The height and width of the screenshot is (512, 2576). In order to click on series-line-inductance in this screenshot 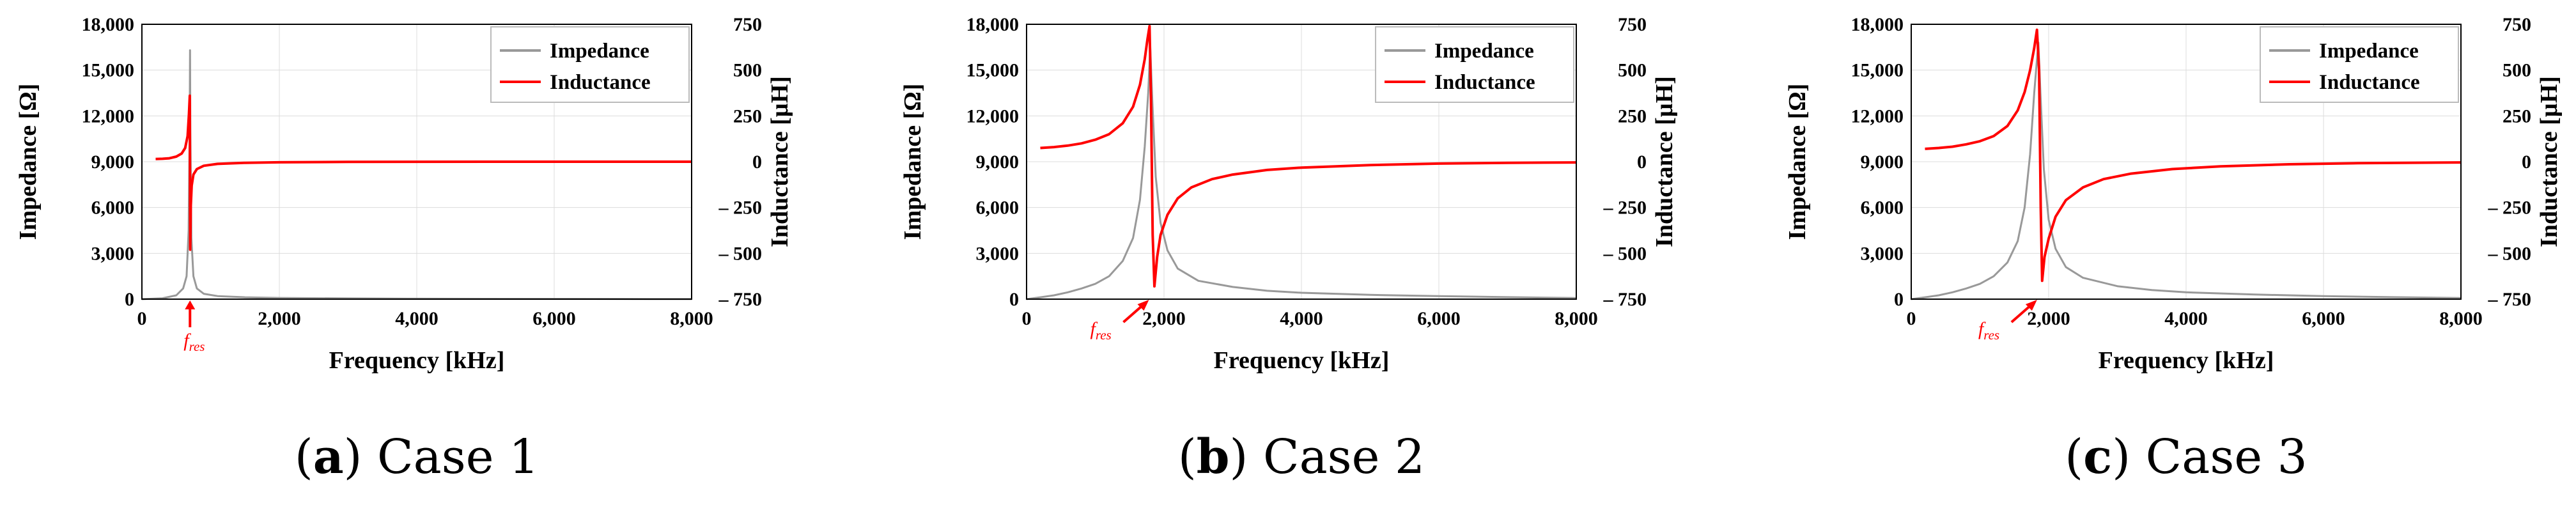, I will do `click(2193, 155)`.